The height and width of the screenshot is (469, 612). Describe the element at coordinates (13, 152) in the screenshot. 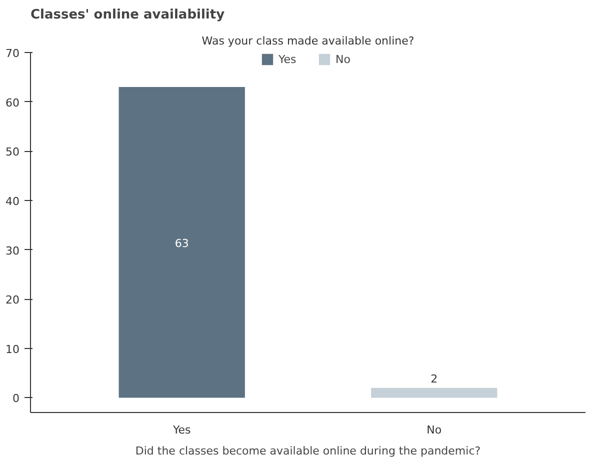

I see `y-tick-label: 50` at that location.